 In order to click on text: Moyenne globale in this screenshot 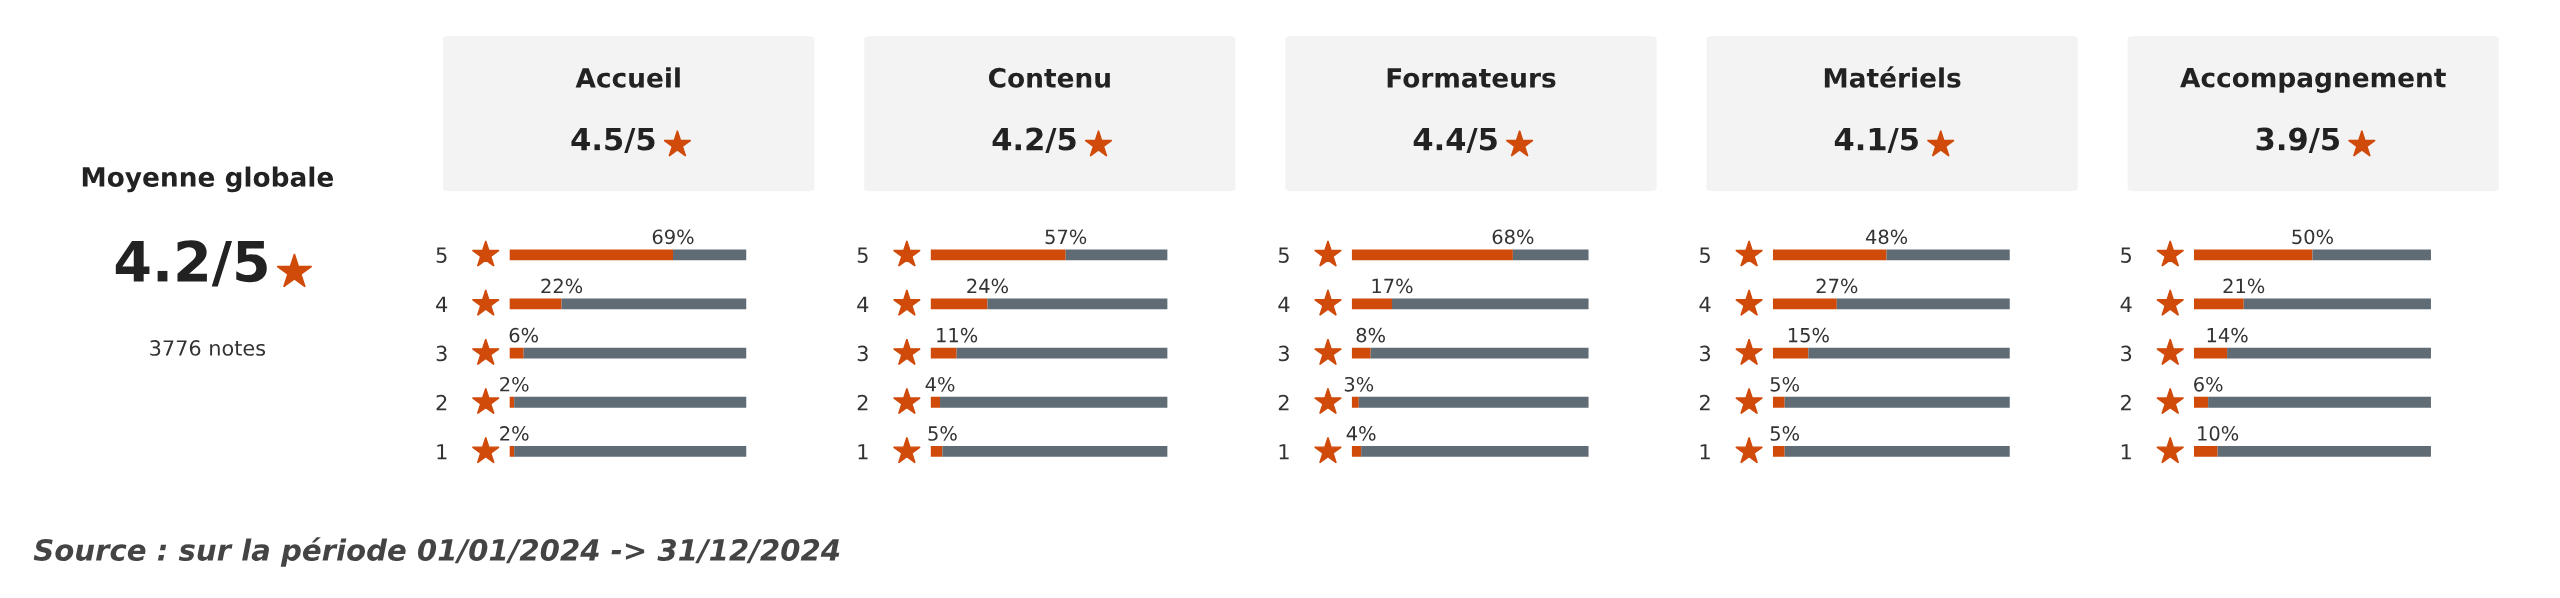, I will do `click(208, 179)`.